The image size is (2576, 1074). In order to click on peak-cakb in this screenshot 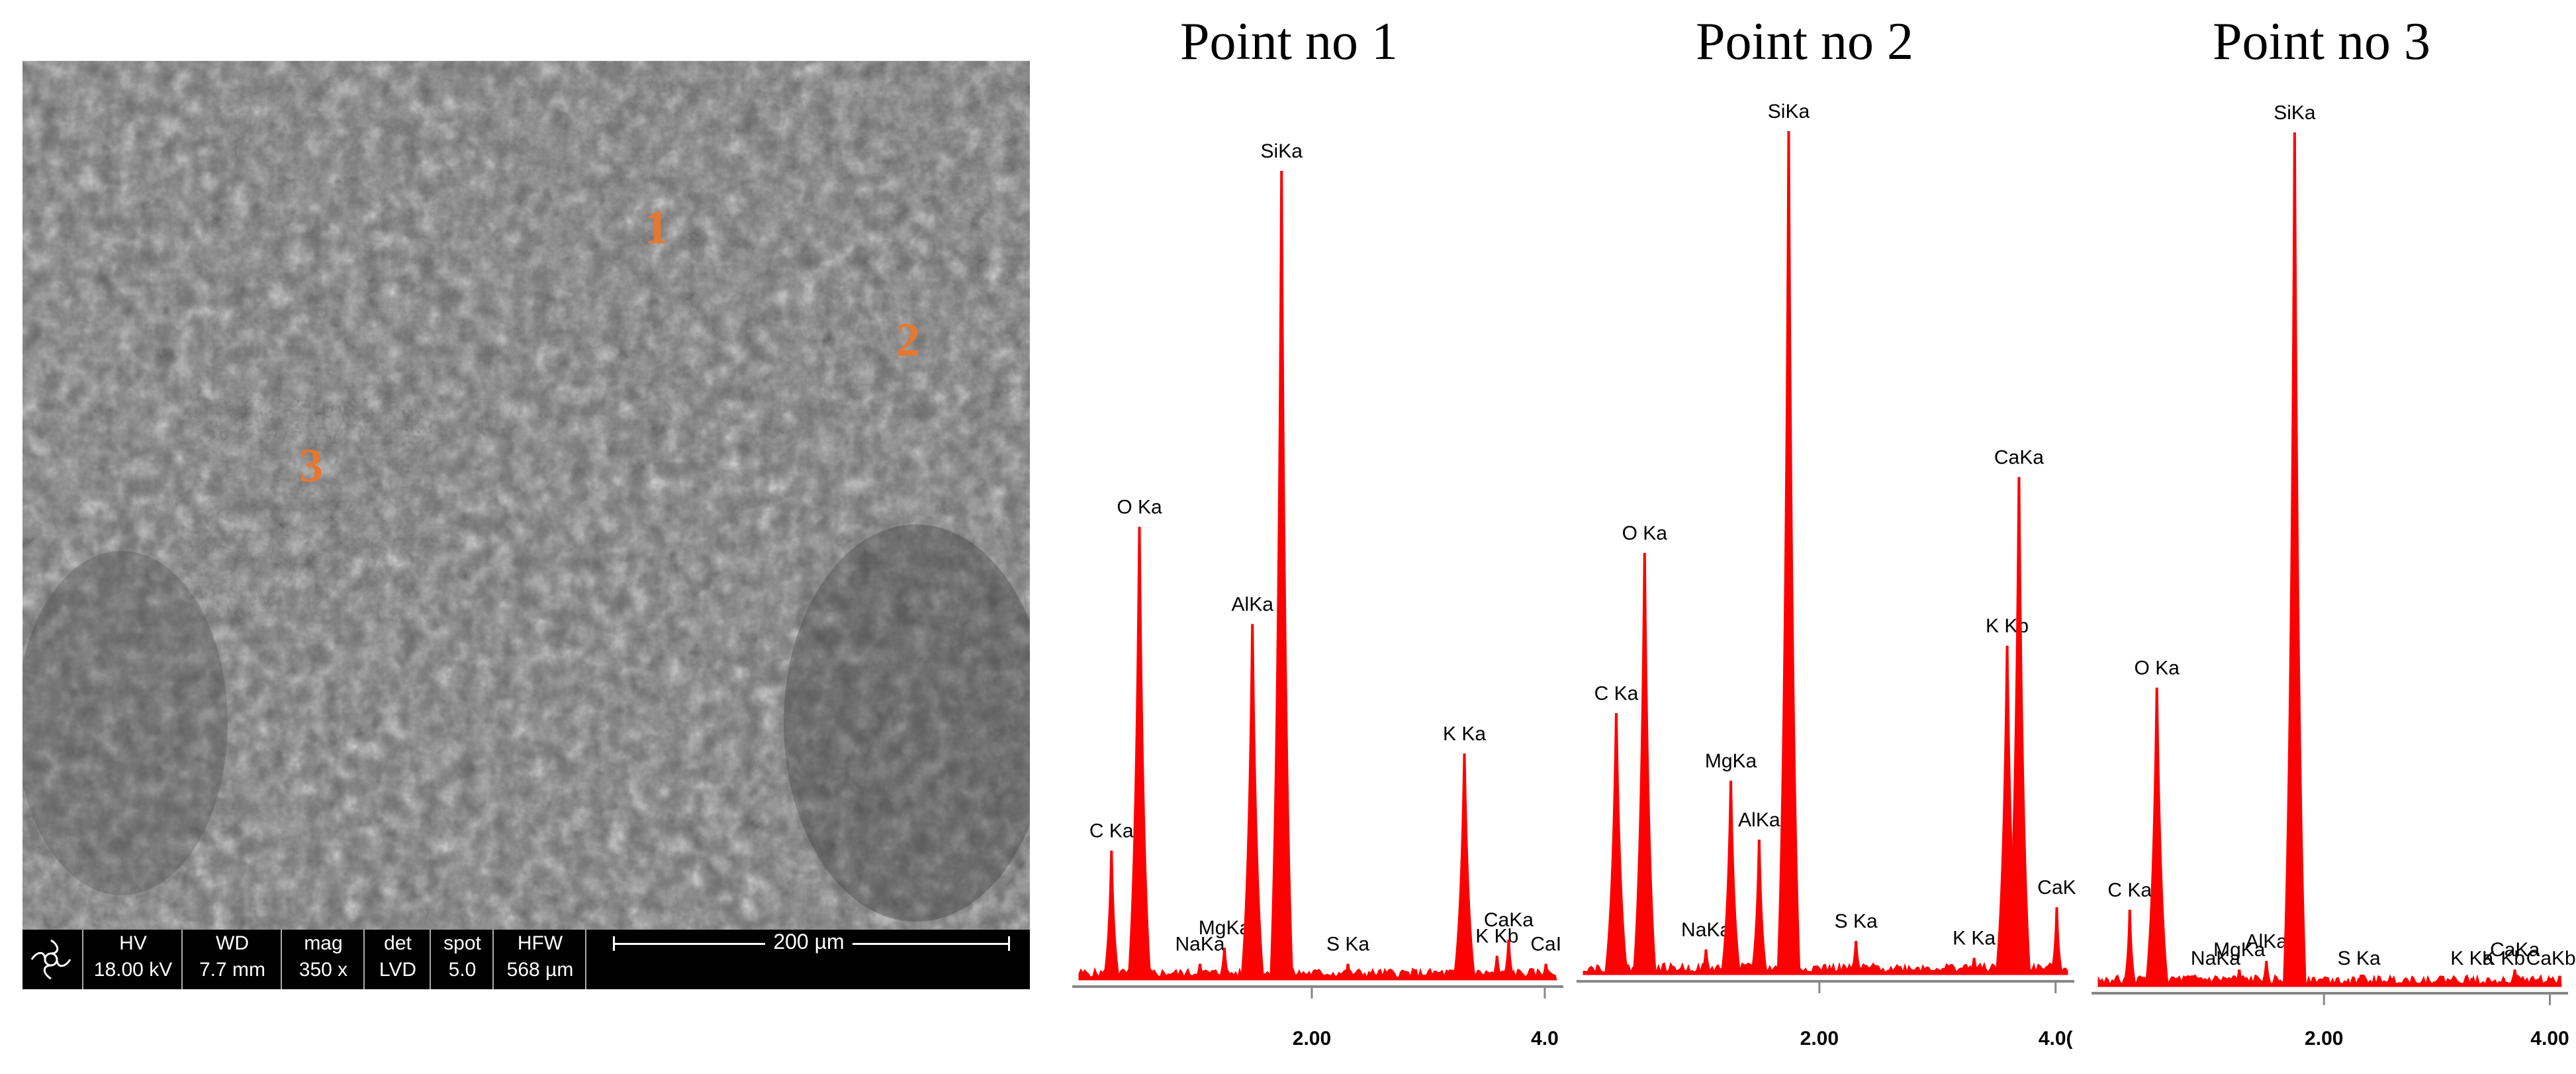, I will do `click(2551, 982)`.